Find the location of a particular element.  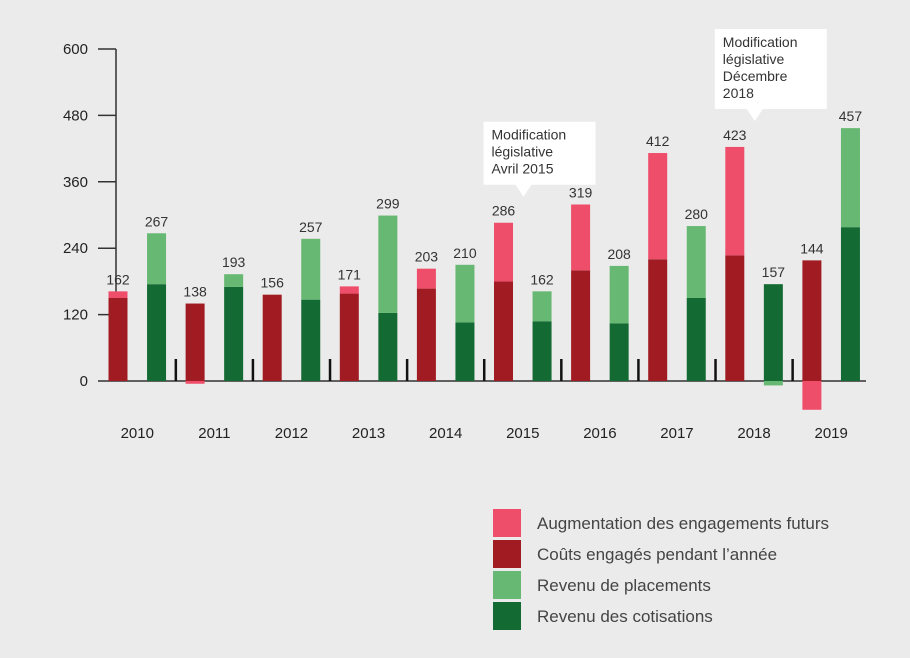

year-label: 2012 is located at coordinates (291, 433).